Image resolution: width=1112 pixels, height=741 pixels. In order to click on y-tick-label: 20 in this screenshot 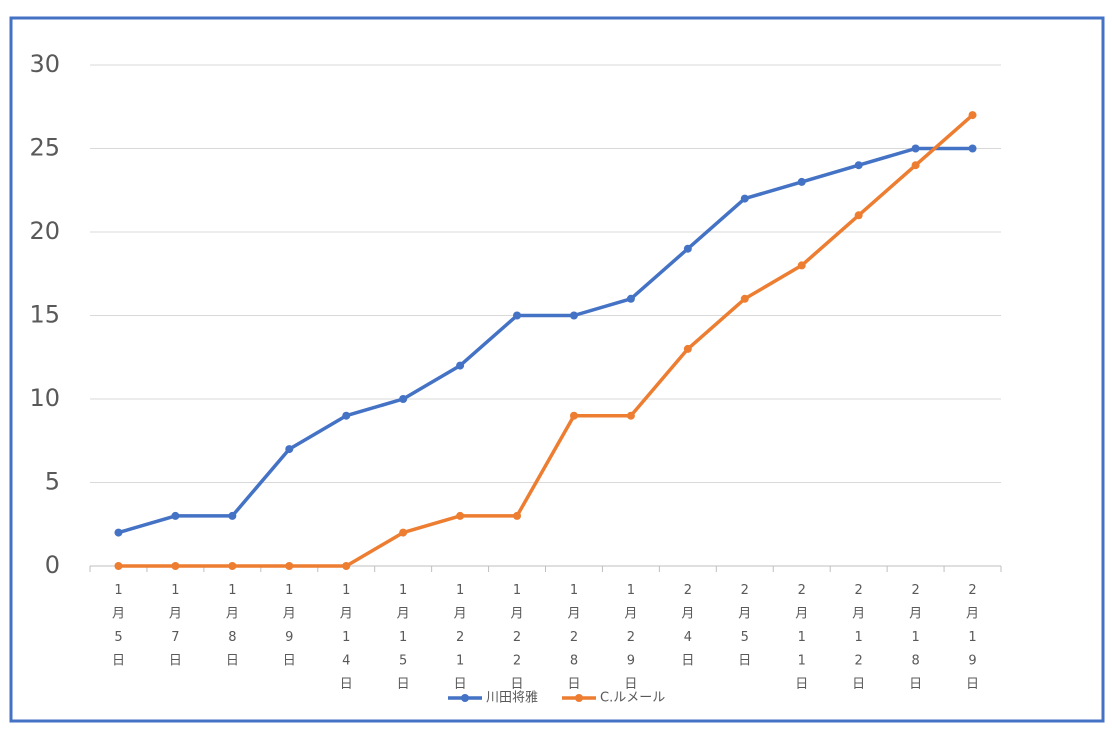, I will do `click(44, 231)`.